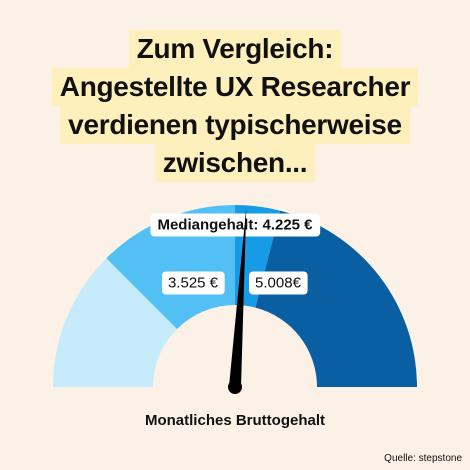 This screenshot has height=470, width=470. I want to click on gauge-labels: 3.525 € 5.008€ Mediangehalt: 4.225 €, so click(235, 254).